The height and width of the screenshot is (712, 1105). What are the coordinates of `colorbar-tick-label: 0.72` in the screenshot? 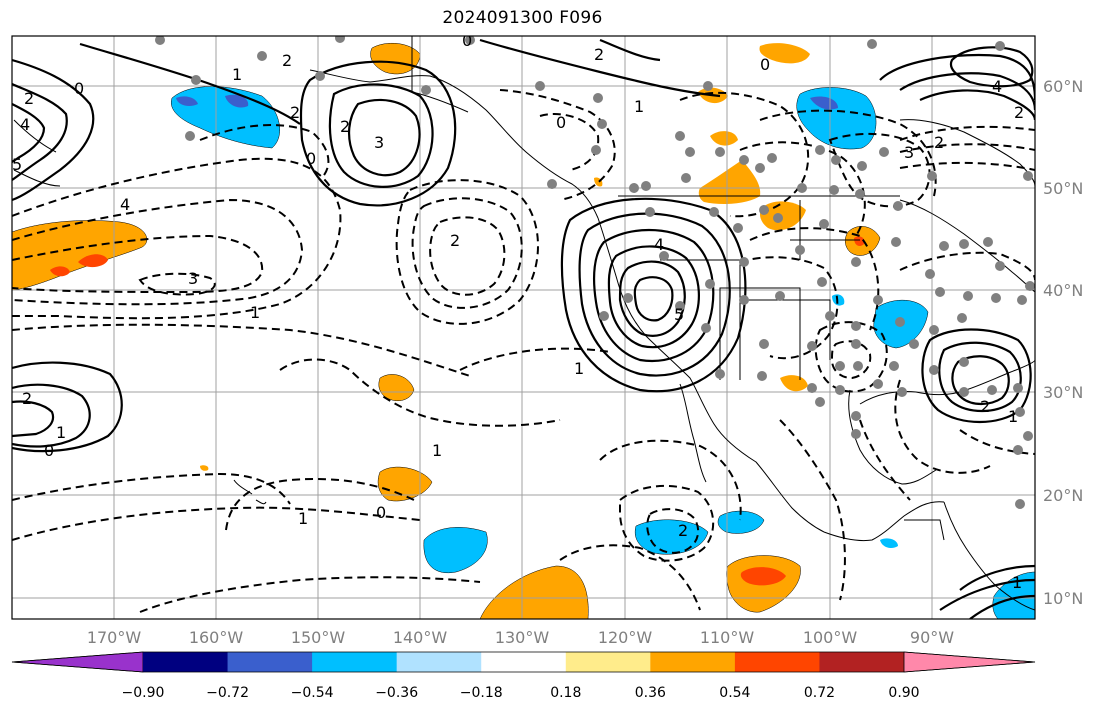 It's located at (819, 693).